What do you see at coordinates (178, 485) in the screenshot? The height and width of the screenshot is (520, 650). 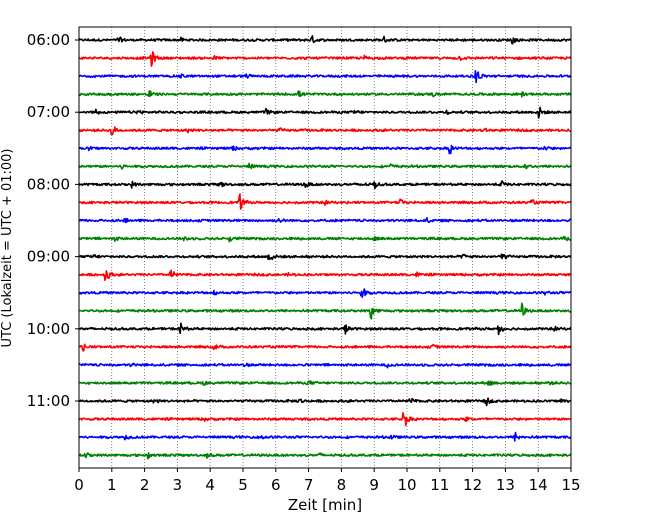 I see `x-tick-label: 3` at bounding box center [178, 485].